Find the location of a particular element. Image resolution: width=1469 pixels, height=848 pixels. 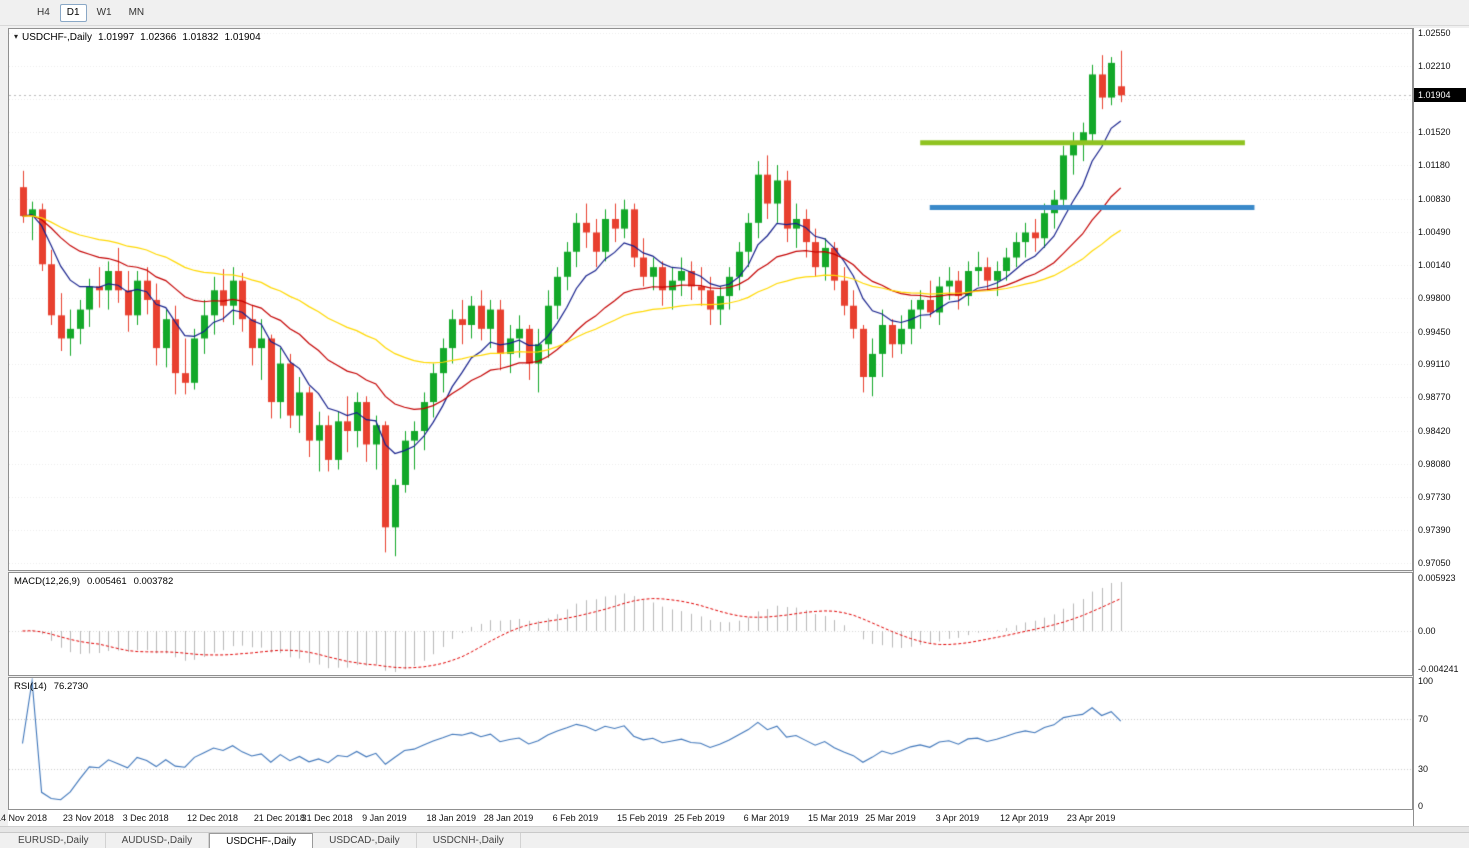

price-scale-label: 1.00490 is located at coordinates (1434, 231).